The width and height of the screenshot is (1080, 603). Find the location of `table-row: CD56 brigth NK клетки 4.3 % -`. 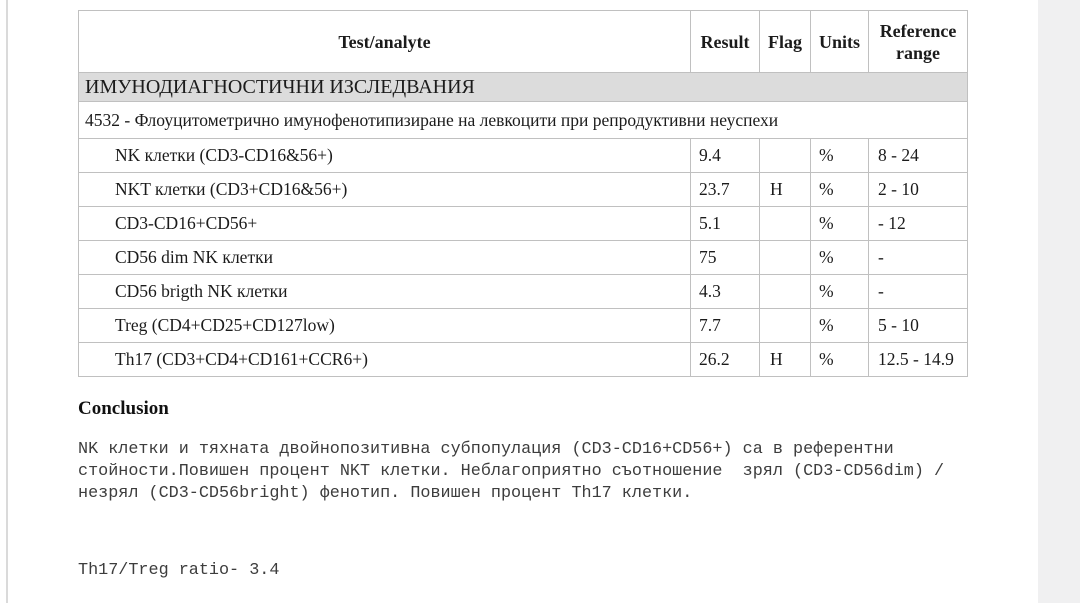

table-row: CD56 brigth NK клетки 4.3 % - is located at coordinates (523, 291).